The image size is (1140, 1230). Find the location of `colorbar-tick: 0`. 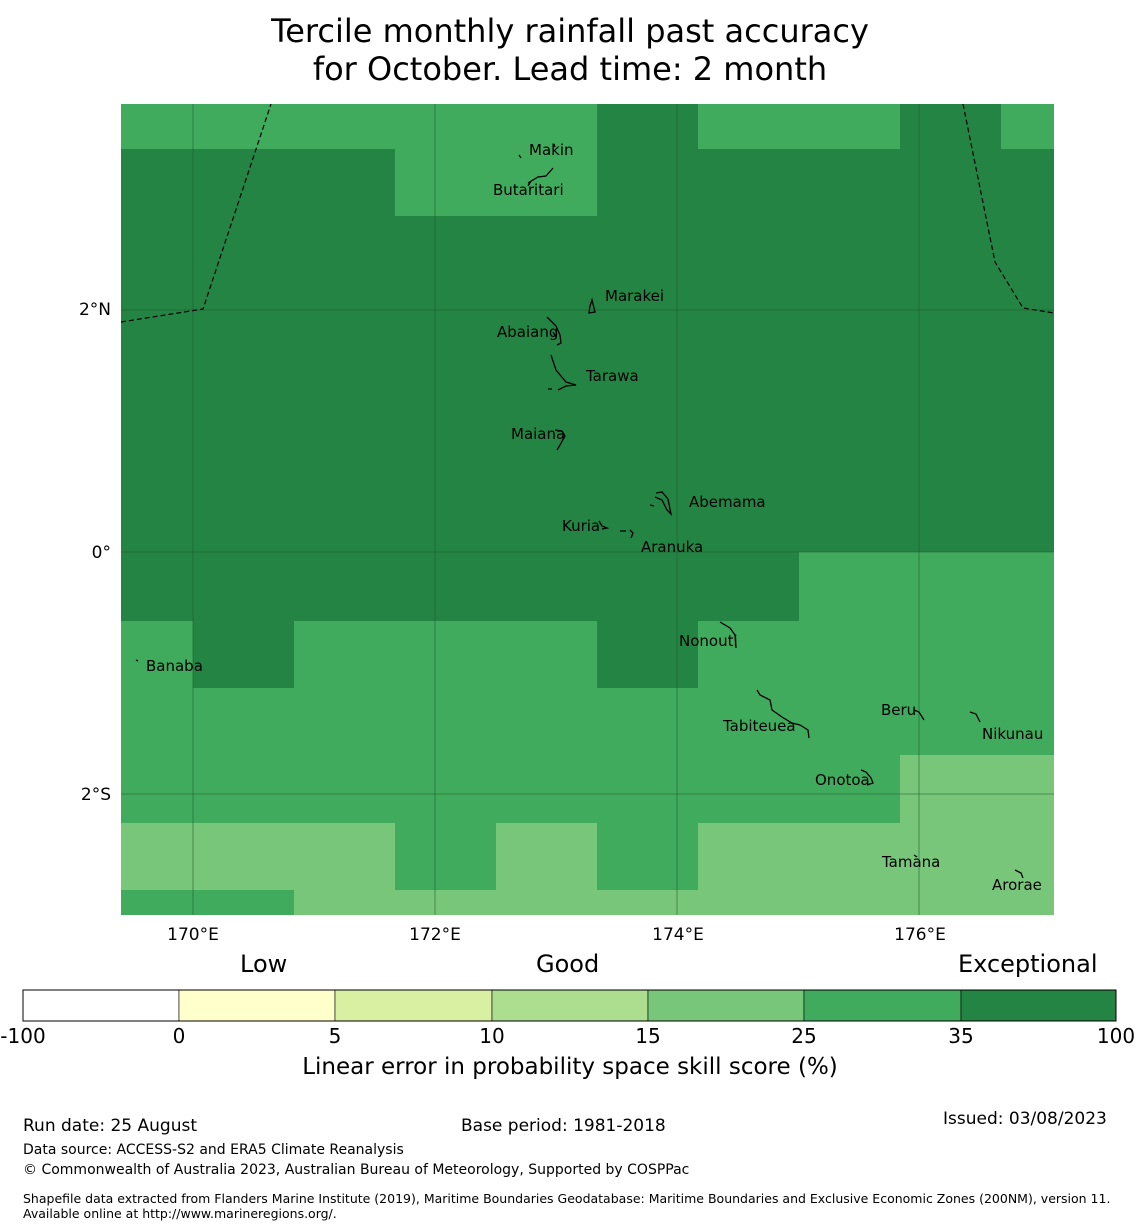

colorbar-tick: 0 is located at coordinates (179, 1036).